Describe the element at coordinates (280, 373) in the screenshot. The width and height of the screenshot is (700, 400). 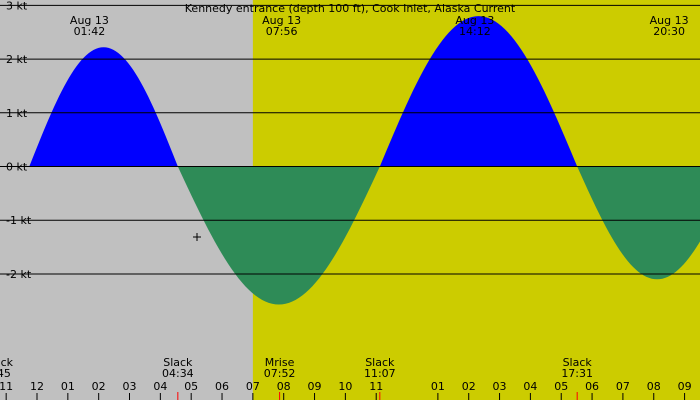
I see `event-time-label: 07:52` at that location.